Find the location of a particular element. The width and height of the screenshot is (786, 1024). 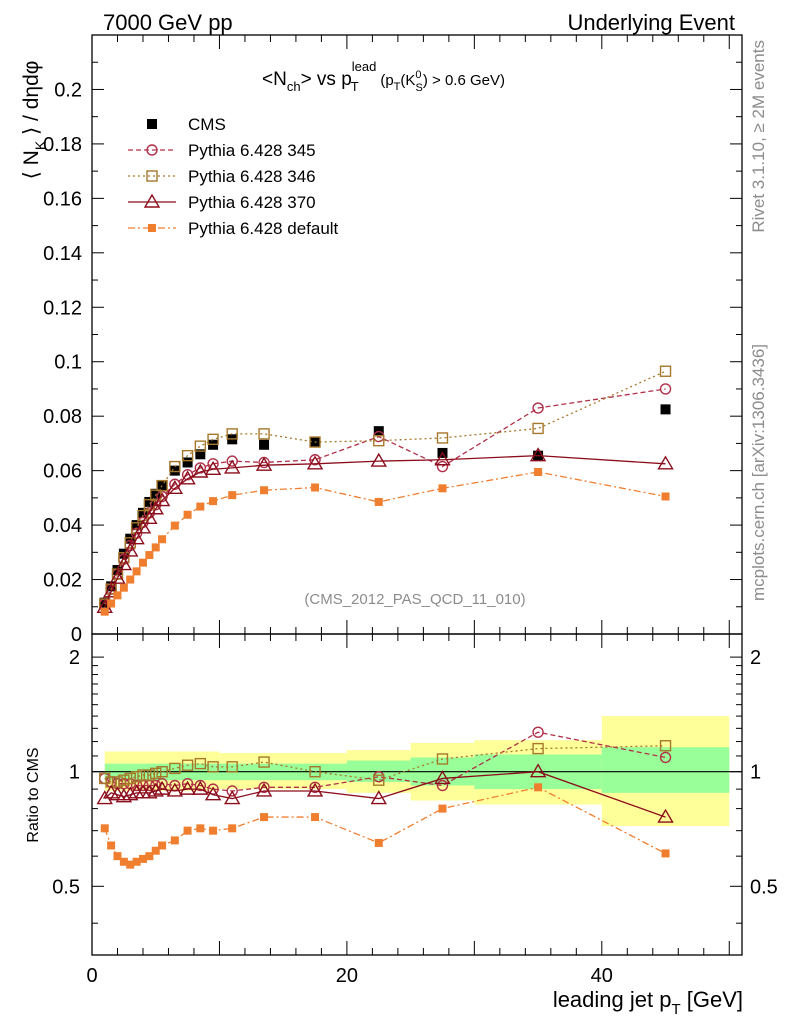

ratio-ytick-label-right: 1 is located at coordinates (755, 773).